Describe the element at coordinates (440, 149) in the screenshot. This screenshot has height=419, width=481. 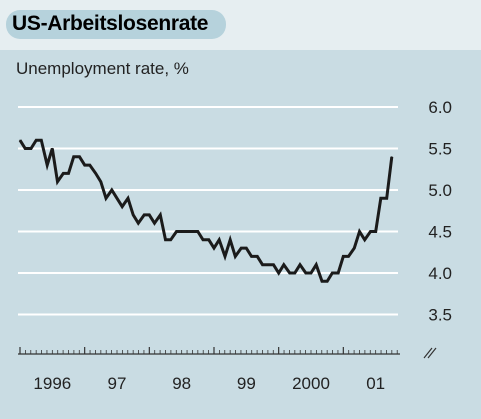
I see `y-tick-label: 5.5` at that location.